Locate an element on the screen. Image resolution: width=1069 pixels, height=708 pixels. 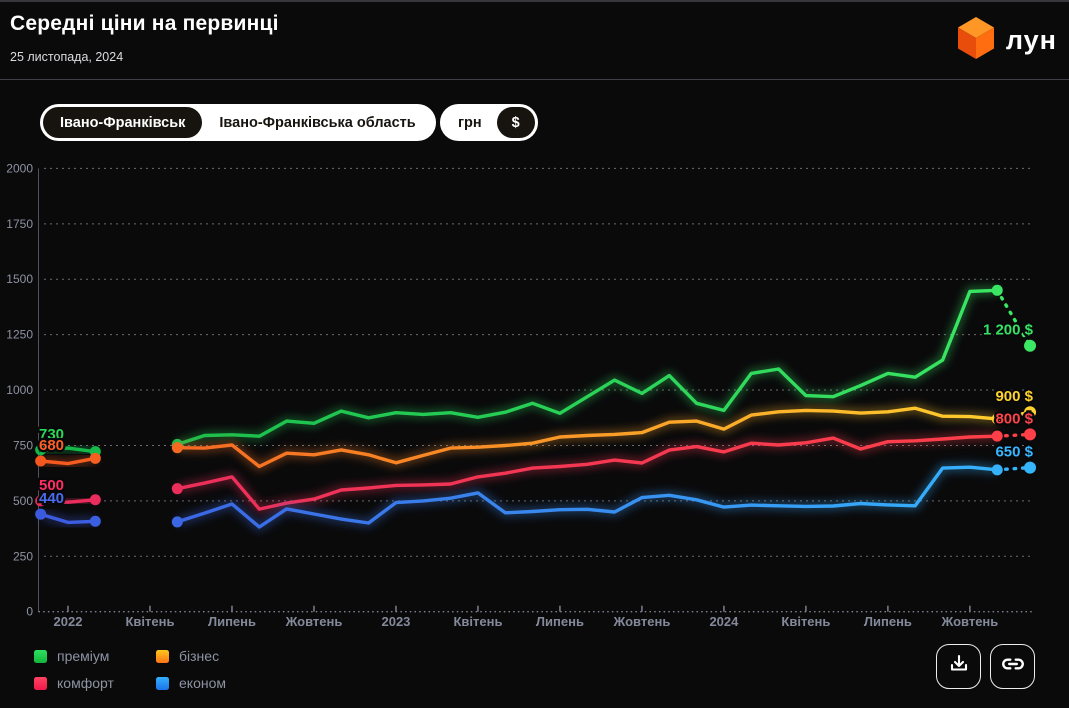
svg-text: 680 is located at coordinates (51, 445).